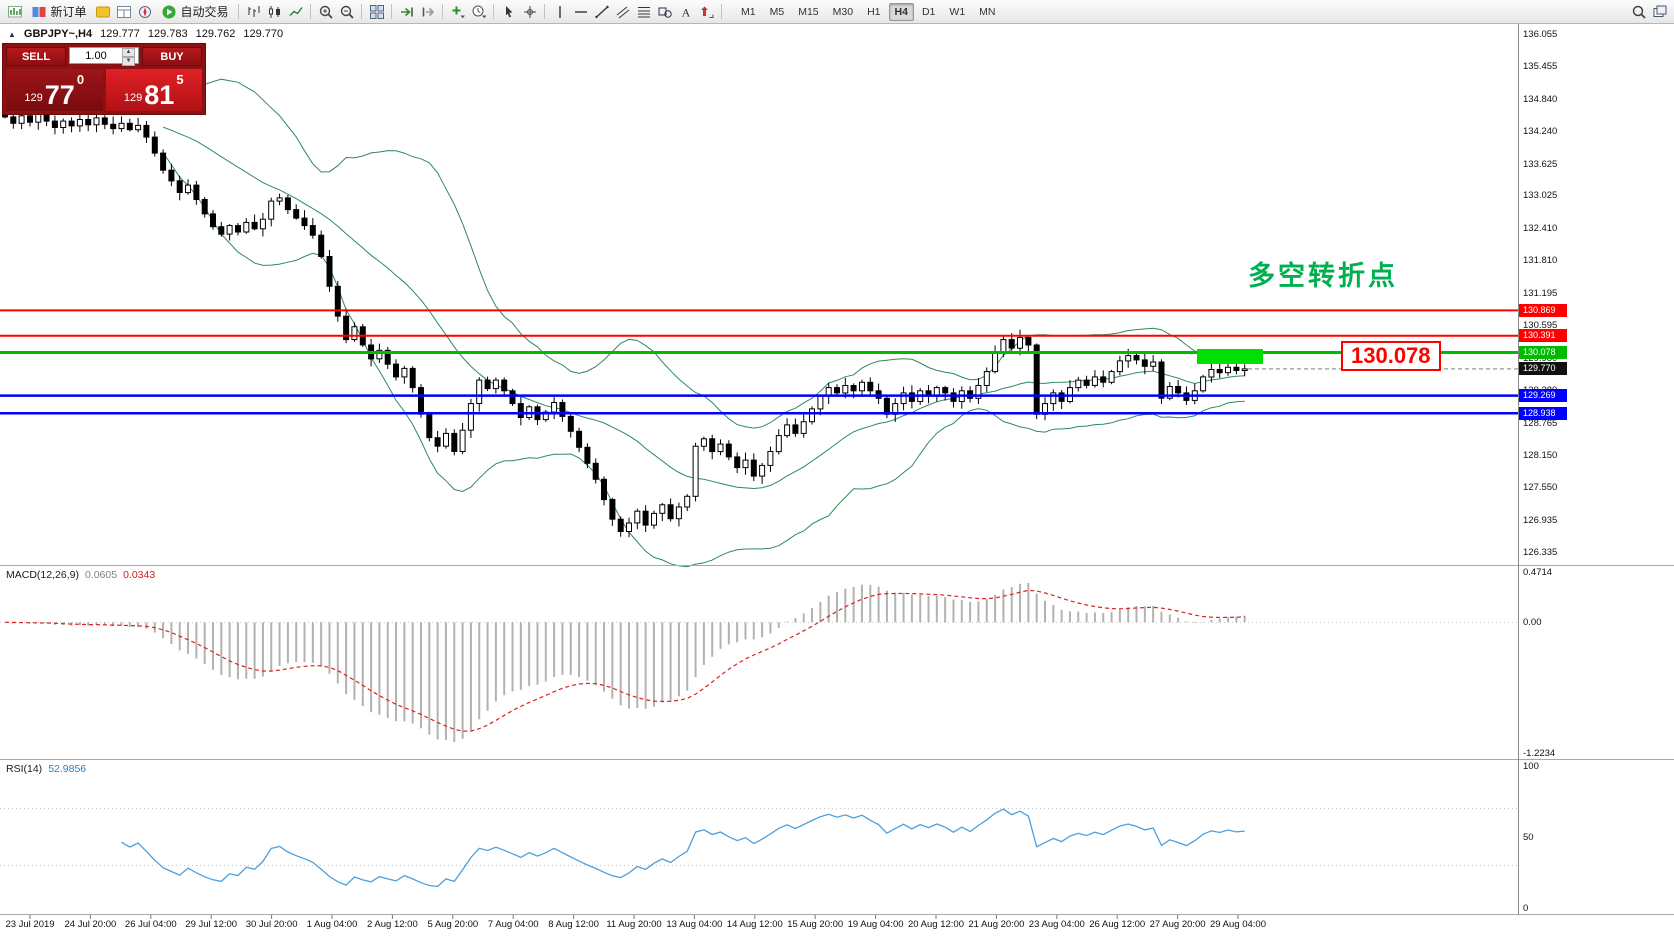 This screenshot has width=1674, height=949. I want to click on trendline-icon, so click(602, 12).